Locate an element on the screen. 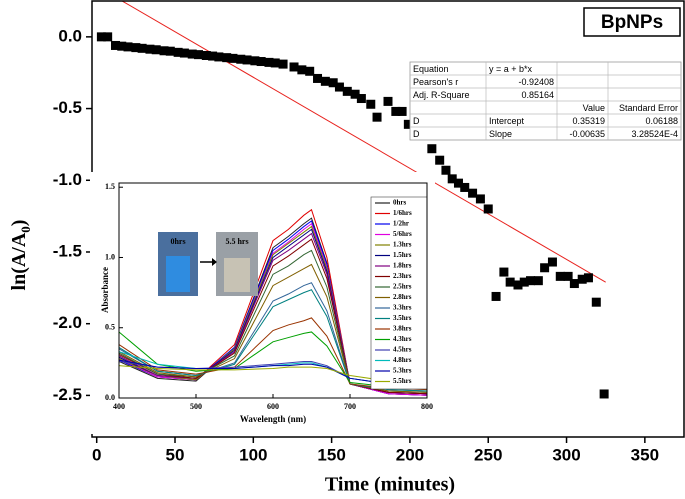 Image resolution: width=685 pixels, height=499 pixels. table-cell: Pearson's r is located at coordinates (435, 82).